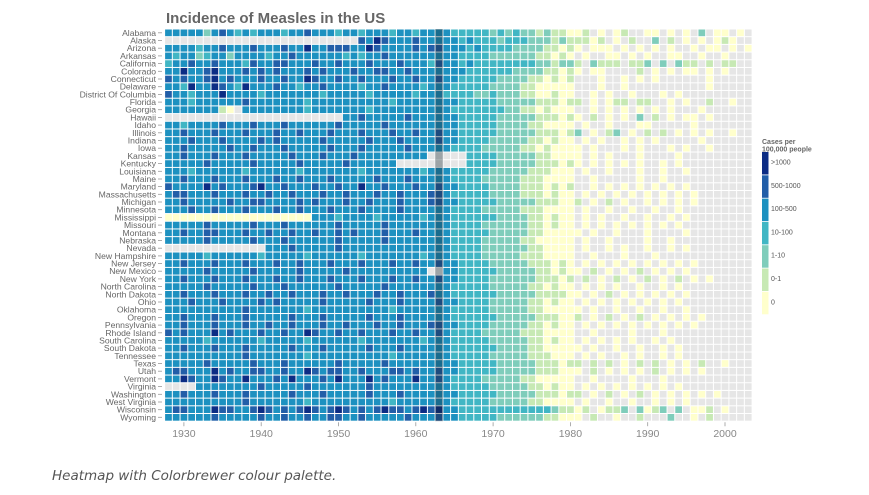  Describe the element at coordinates (139, 202) in the screenshot. I see `state-label: Michigan` at that location.